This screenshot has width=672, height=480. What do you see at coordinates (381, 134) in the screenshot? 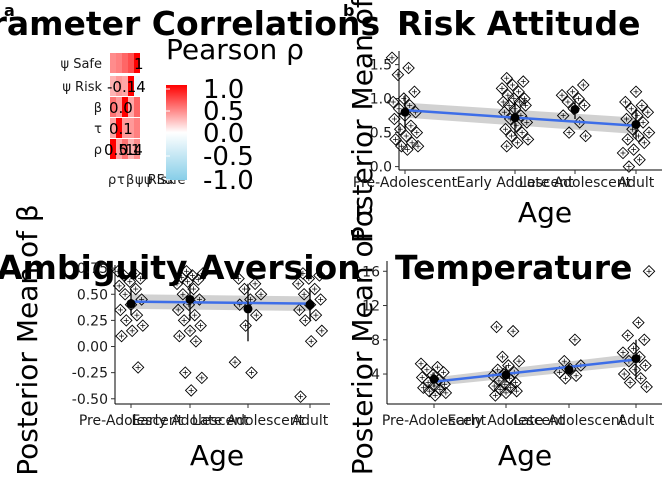
I see `y-tick-label: 0.5` at bounding box center [381, 134].